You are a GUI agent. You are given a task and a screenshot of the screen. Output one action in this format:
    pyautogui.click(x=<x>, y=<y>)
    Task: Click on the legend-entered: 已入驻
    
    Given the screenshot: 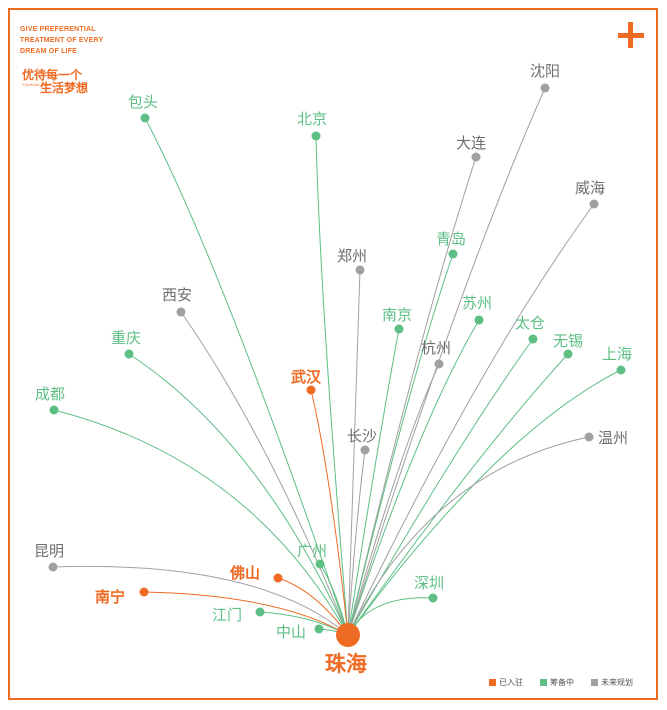 What is the action you would take?
    pyautogui.click(x=506, y=682)
    